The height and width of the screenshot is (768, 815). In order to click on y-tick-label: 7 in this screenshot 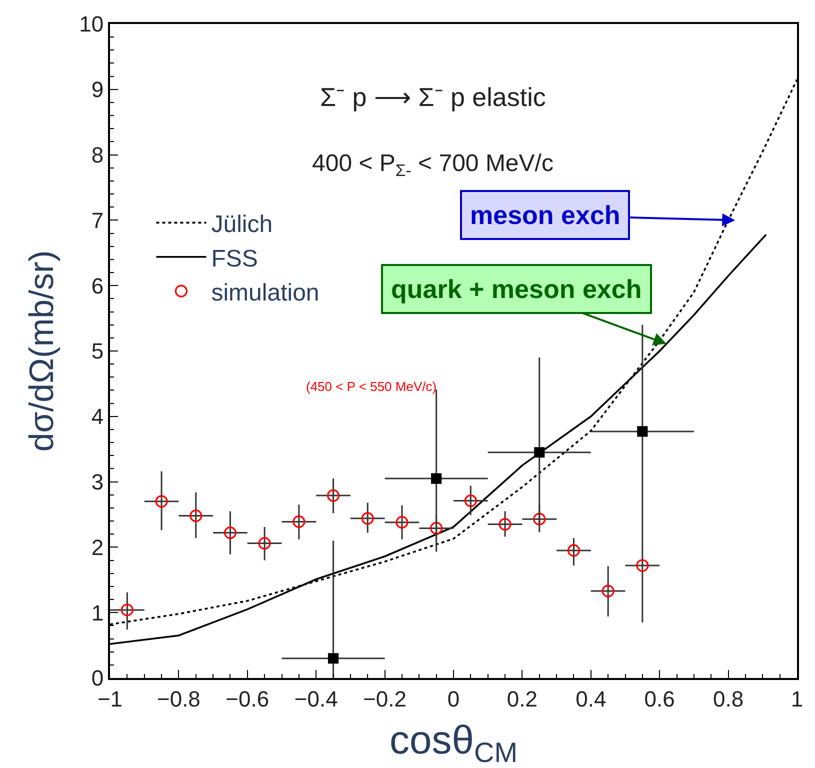, I will do `click(97, 220)`.